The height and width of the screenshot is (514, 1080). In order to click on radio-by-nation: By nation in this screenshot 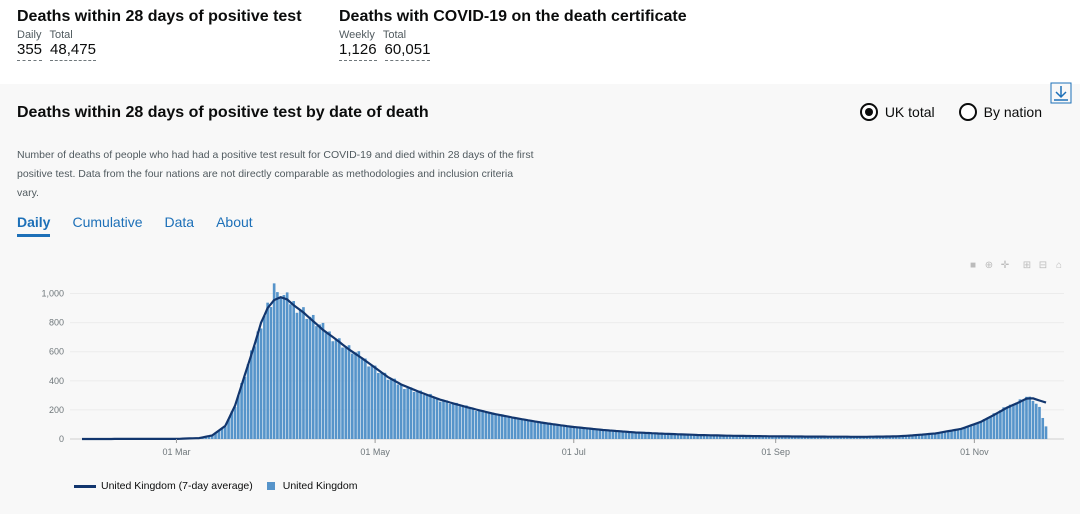, I will do `click(1000, 112)`.